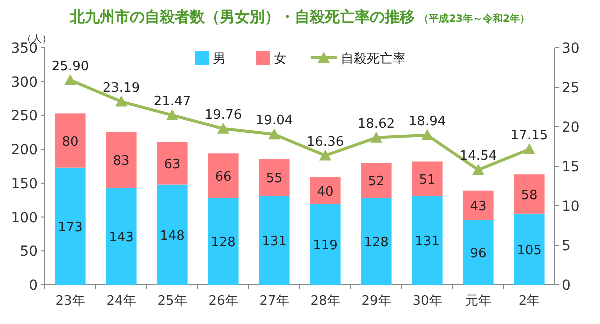 The width and height of the screenshot is (600, 324). What do you see at coordinates (373, 59) in the screenshot?
I see `legend-label: 自殺死亡率` at bounding box center [373, 59].